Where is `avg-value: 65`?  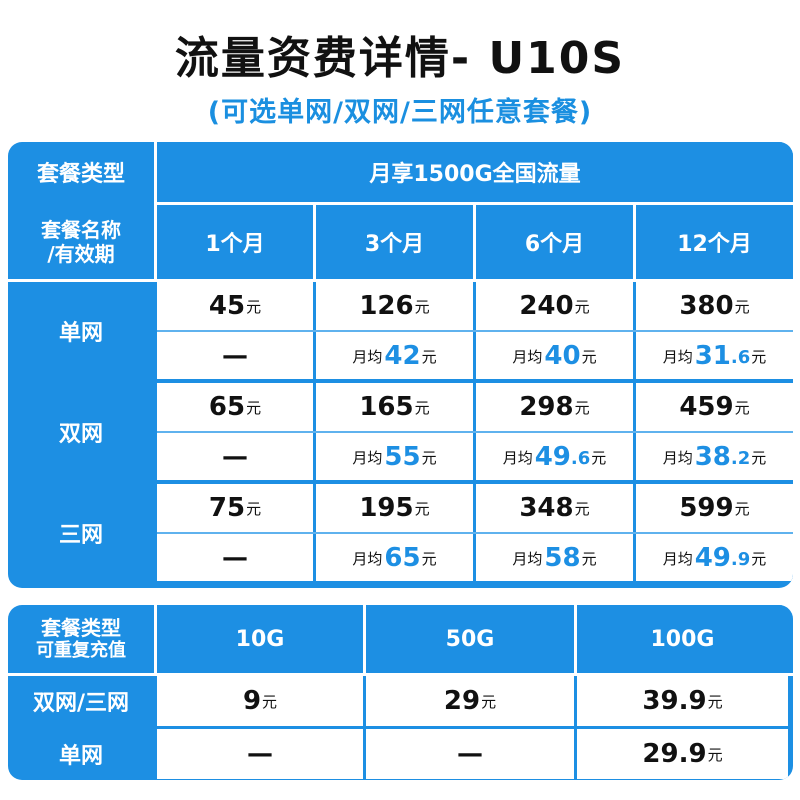
avg-value: 65 is located at coordinates (402, 557).